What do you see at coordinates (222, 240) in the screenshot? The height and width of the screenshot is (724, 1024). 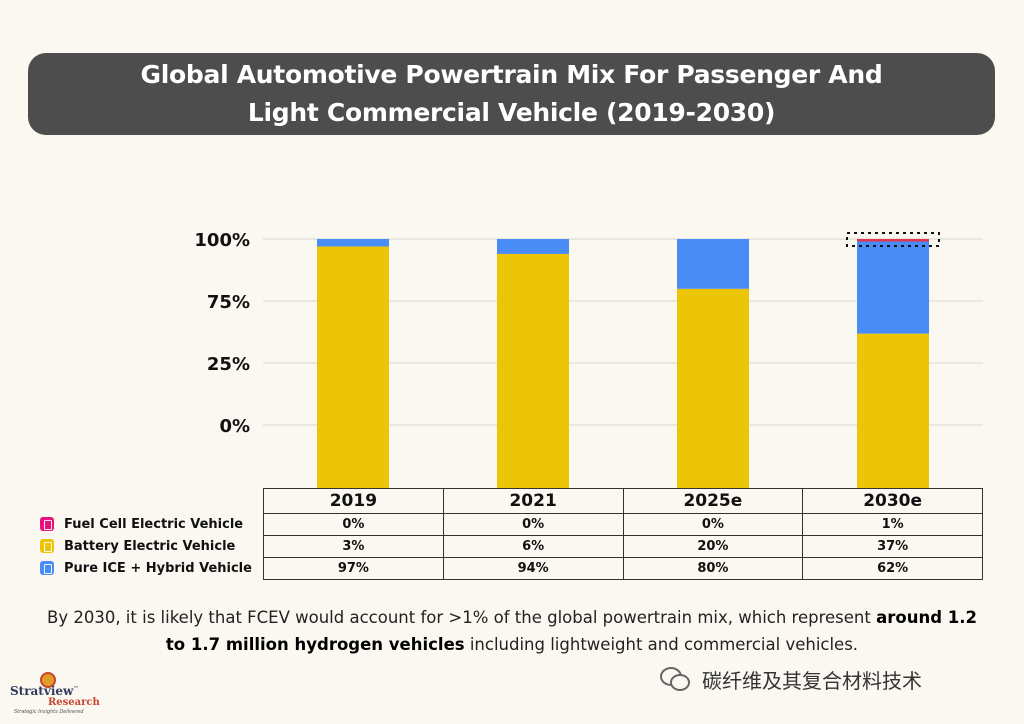 I see `y-tick-label: 100%` at bounding box center [222, 240].